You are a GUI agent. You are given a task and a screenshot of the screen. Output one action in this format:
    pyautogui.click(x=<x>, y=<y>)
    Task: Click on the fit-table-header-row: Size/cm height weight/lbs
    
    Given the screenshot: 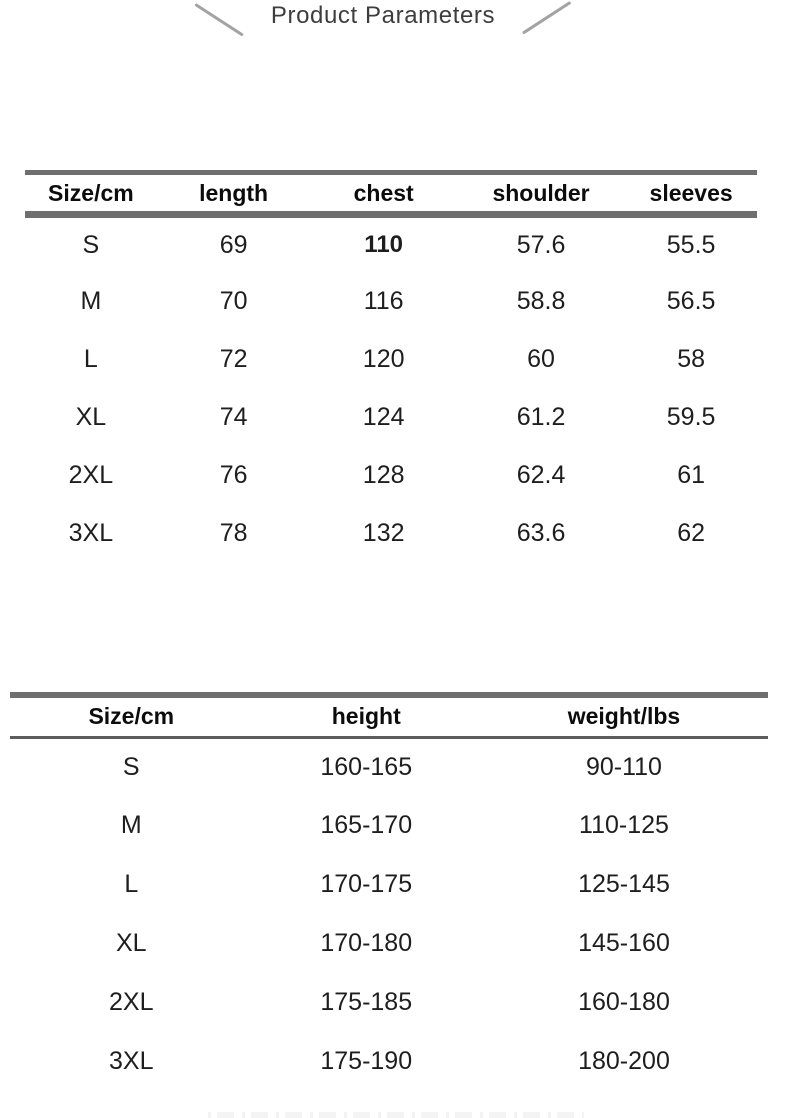 What is the action you would take?
    pyautogui.click(x=389, y=716)
    